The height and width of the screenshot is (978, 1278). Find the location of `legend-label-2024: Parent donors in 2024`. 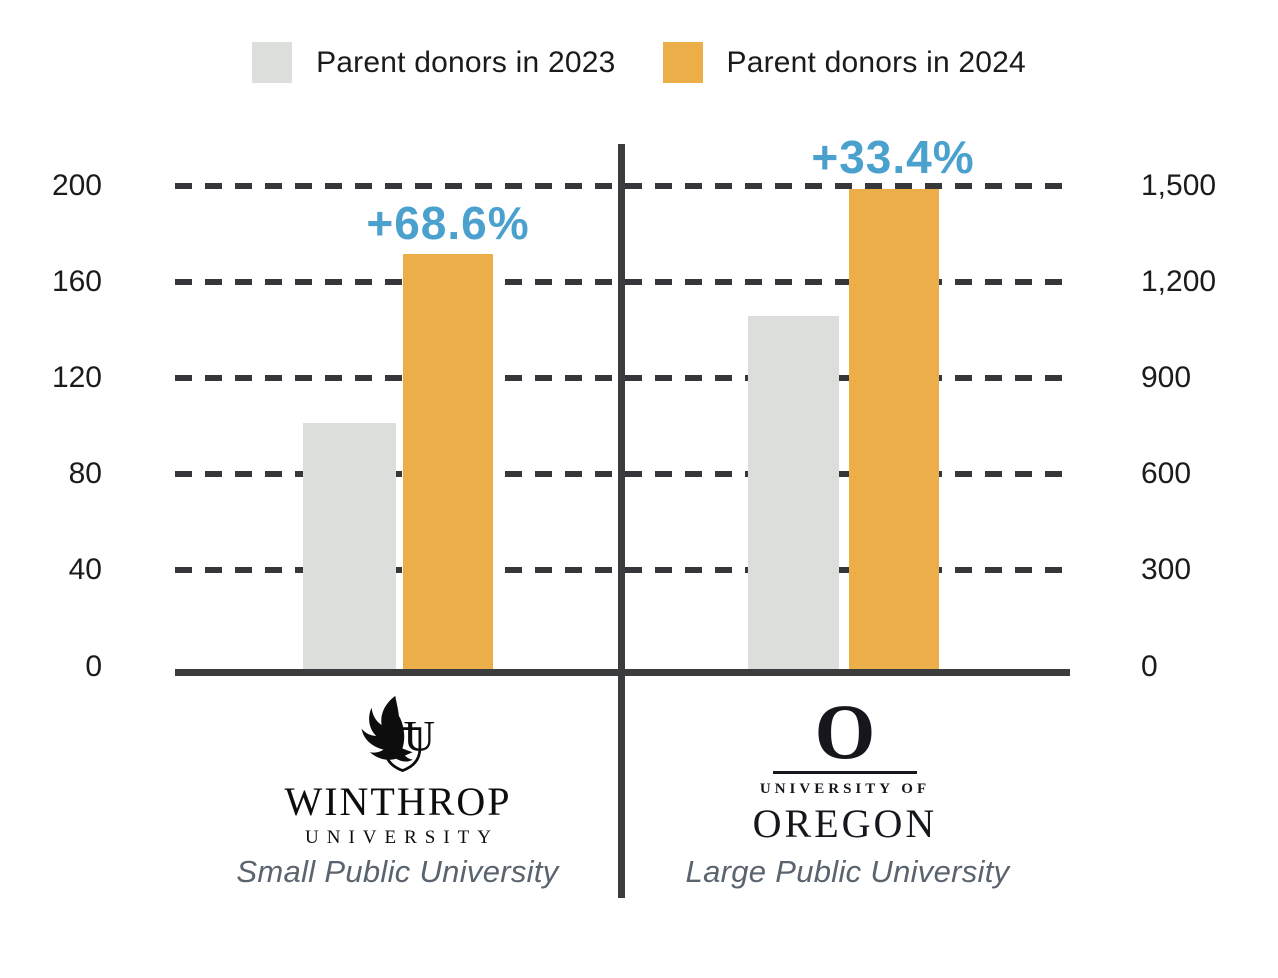

legend-label-2024: Parent donors in 2024 is located at coordinates (876, 62).